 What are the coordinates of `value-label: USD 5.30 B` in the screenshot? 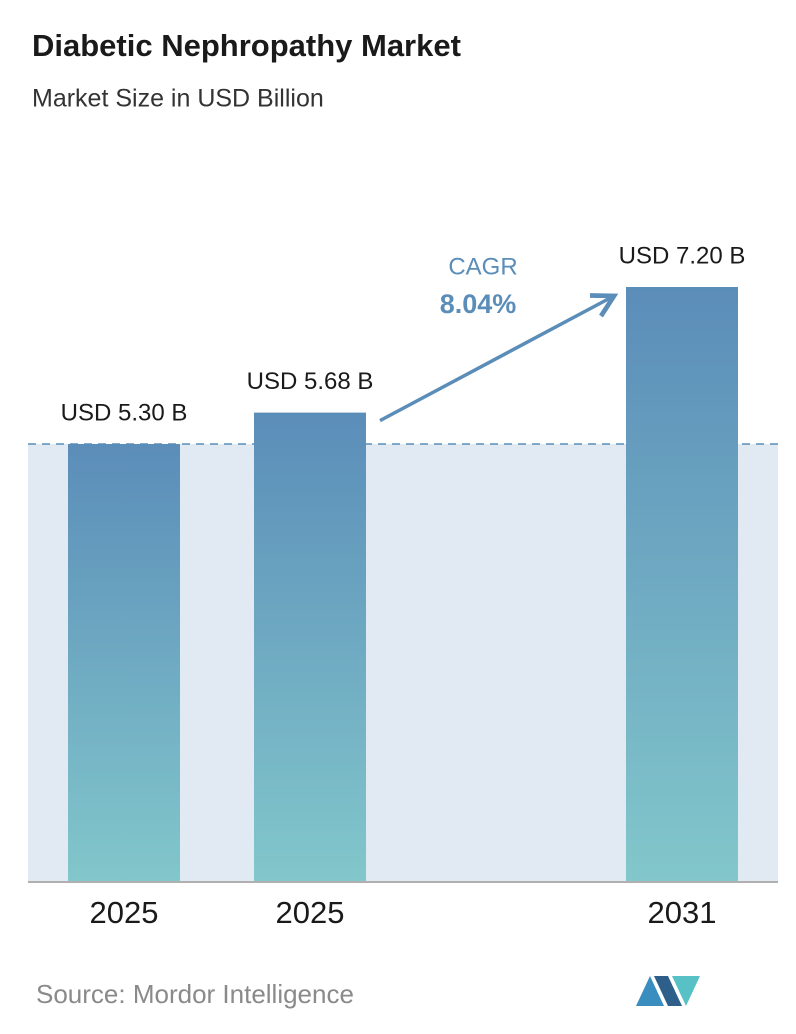 It's located at (124, 412).